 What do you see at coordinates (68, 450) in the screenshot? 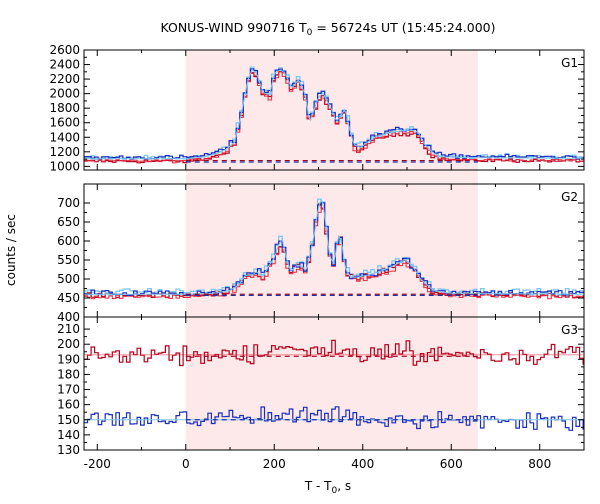
I see `ytick-label-G3-130: 130` at bounding box center [68, 450].